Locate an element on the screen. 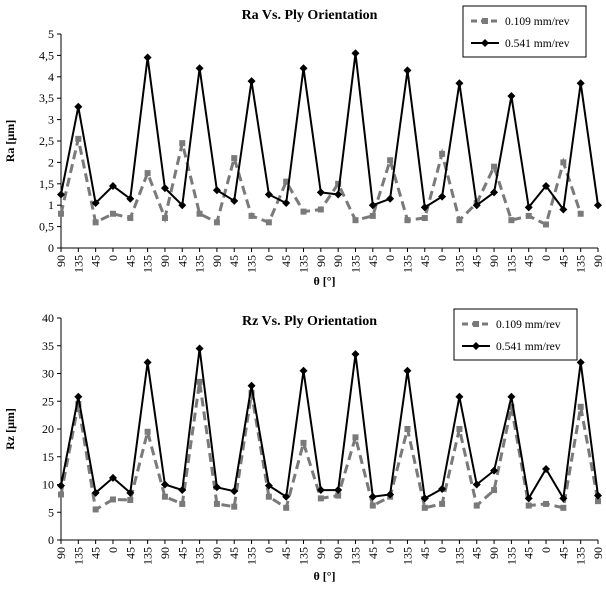  chart-title: Ra Vs. Ply Orientation is located at coordinates (310, 15).